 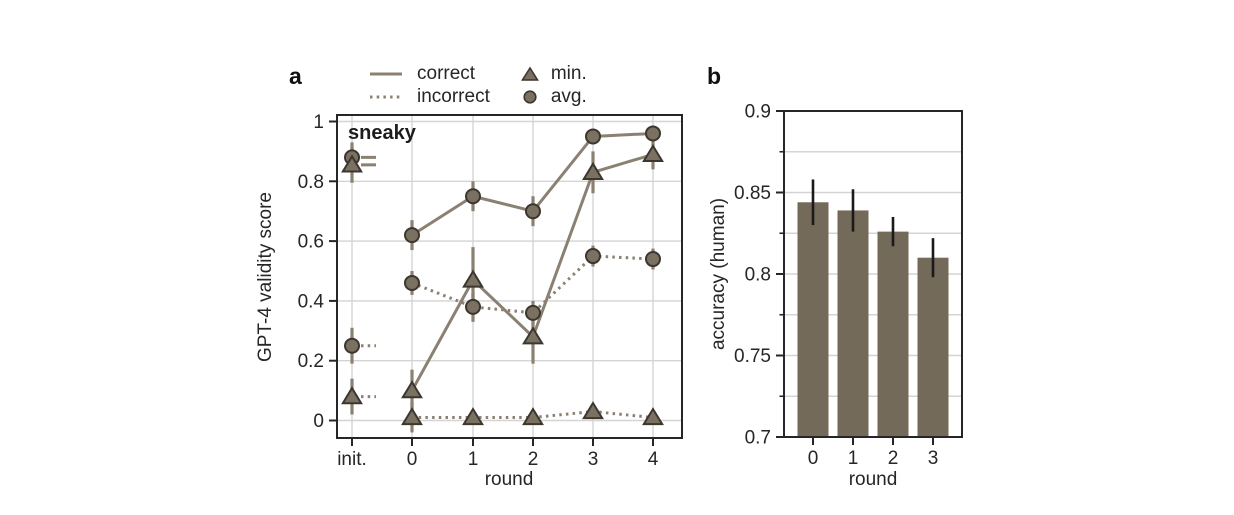 I want to click on series-line, so click(x=532, y=284).